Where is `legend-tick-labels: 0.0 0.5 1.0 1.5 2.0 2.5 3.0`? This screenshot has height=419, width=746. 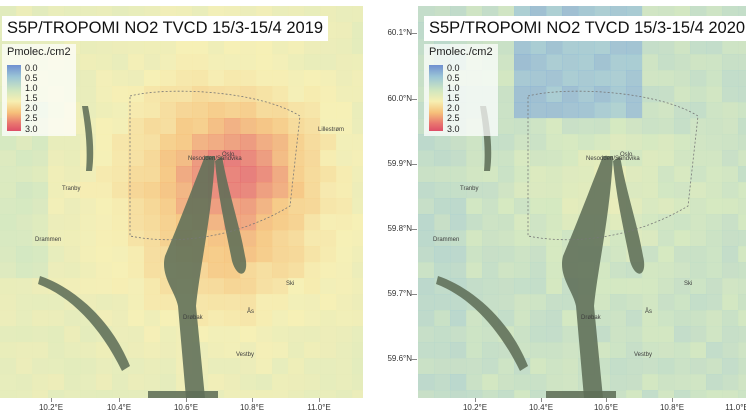 legend-tick-labels: 0.0 0.5 1.0 1.5 2.0 2.5 3.0 is located at coordinates (453, 98).